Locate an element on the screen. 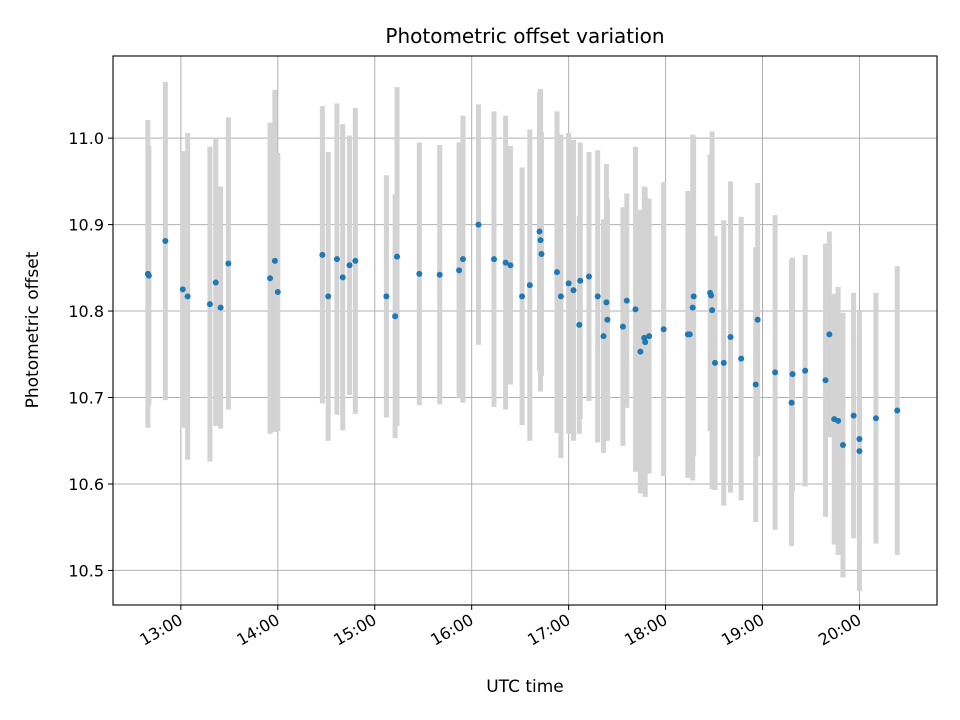  y-axis-label: Photometric offset is located at coordinates (33, 329).